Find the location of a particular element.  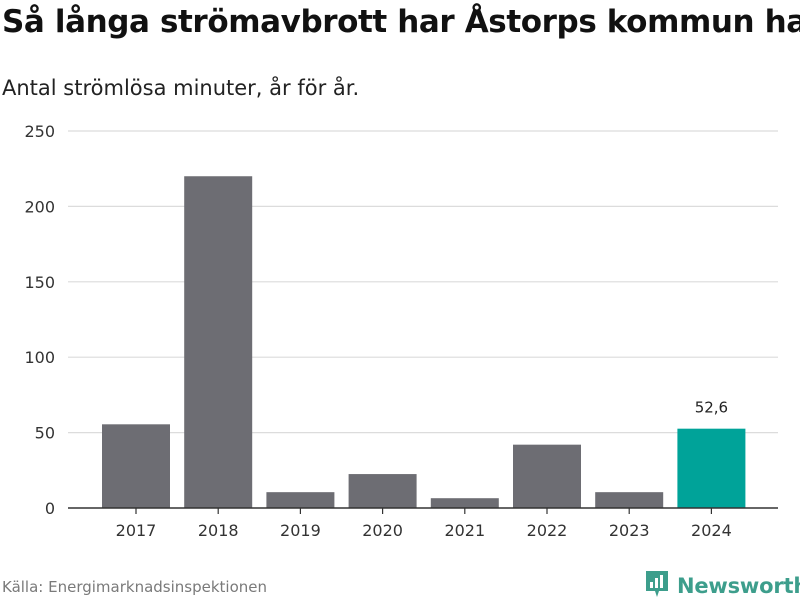

newsworthy-logo-icon is located at coordinates (657, 586).